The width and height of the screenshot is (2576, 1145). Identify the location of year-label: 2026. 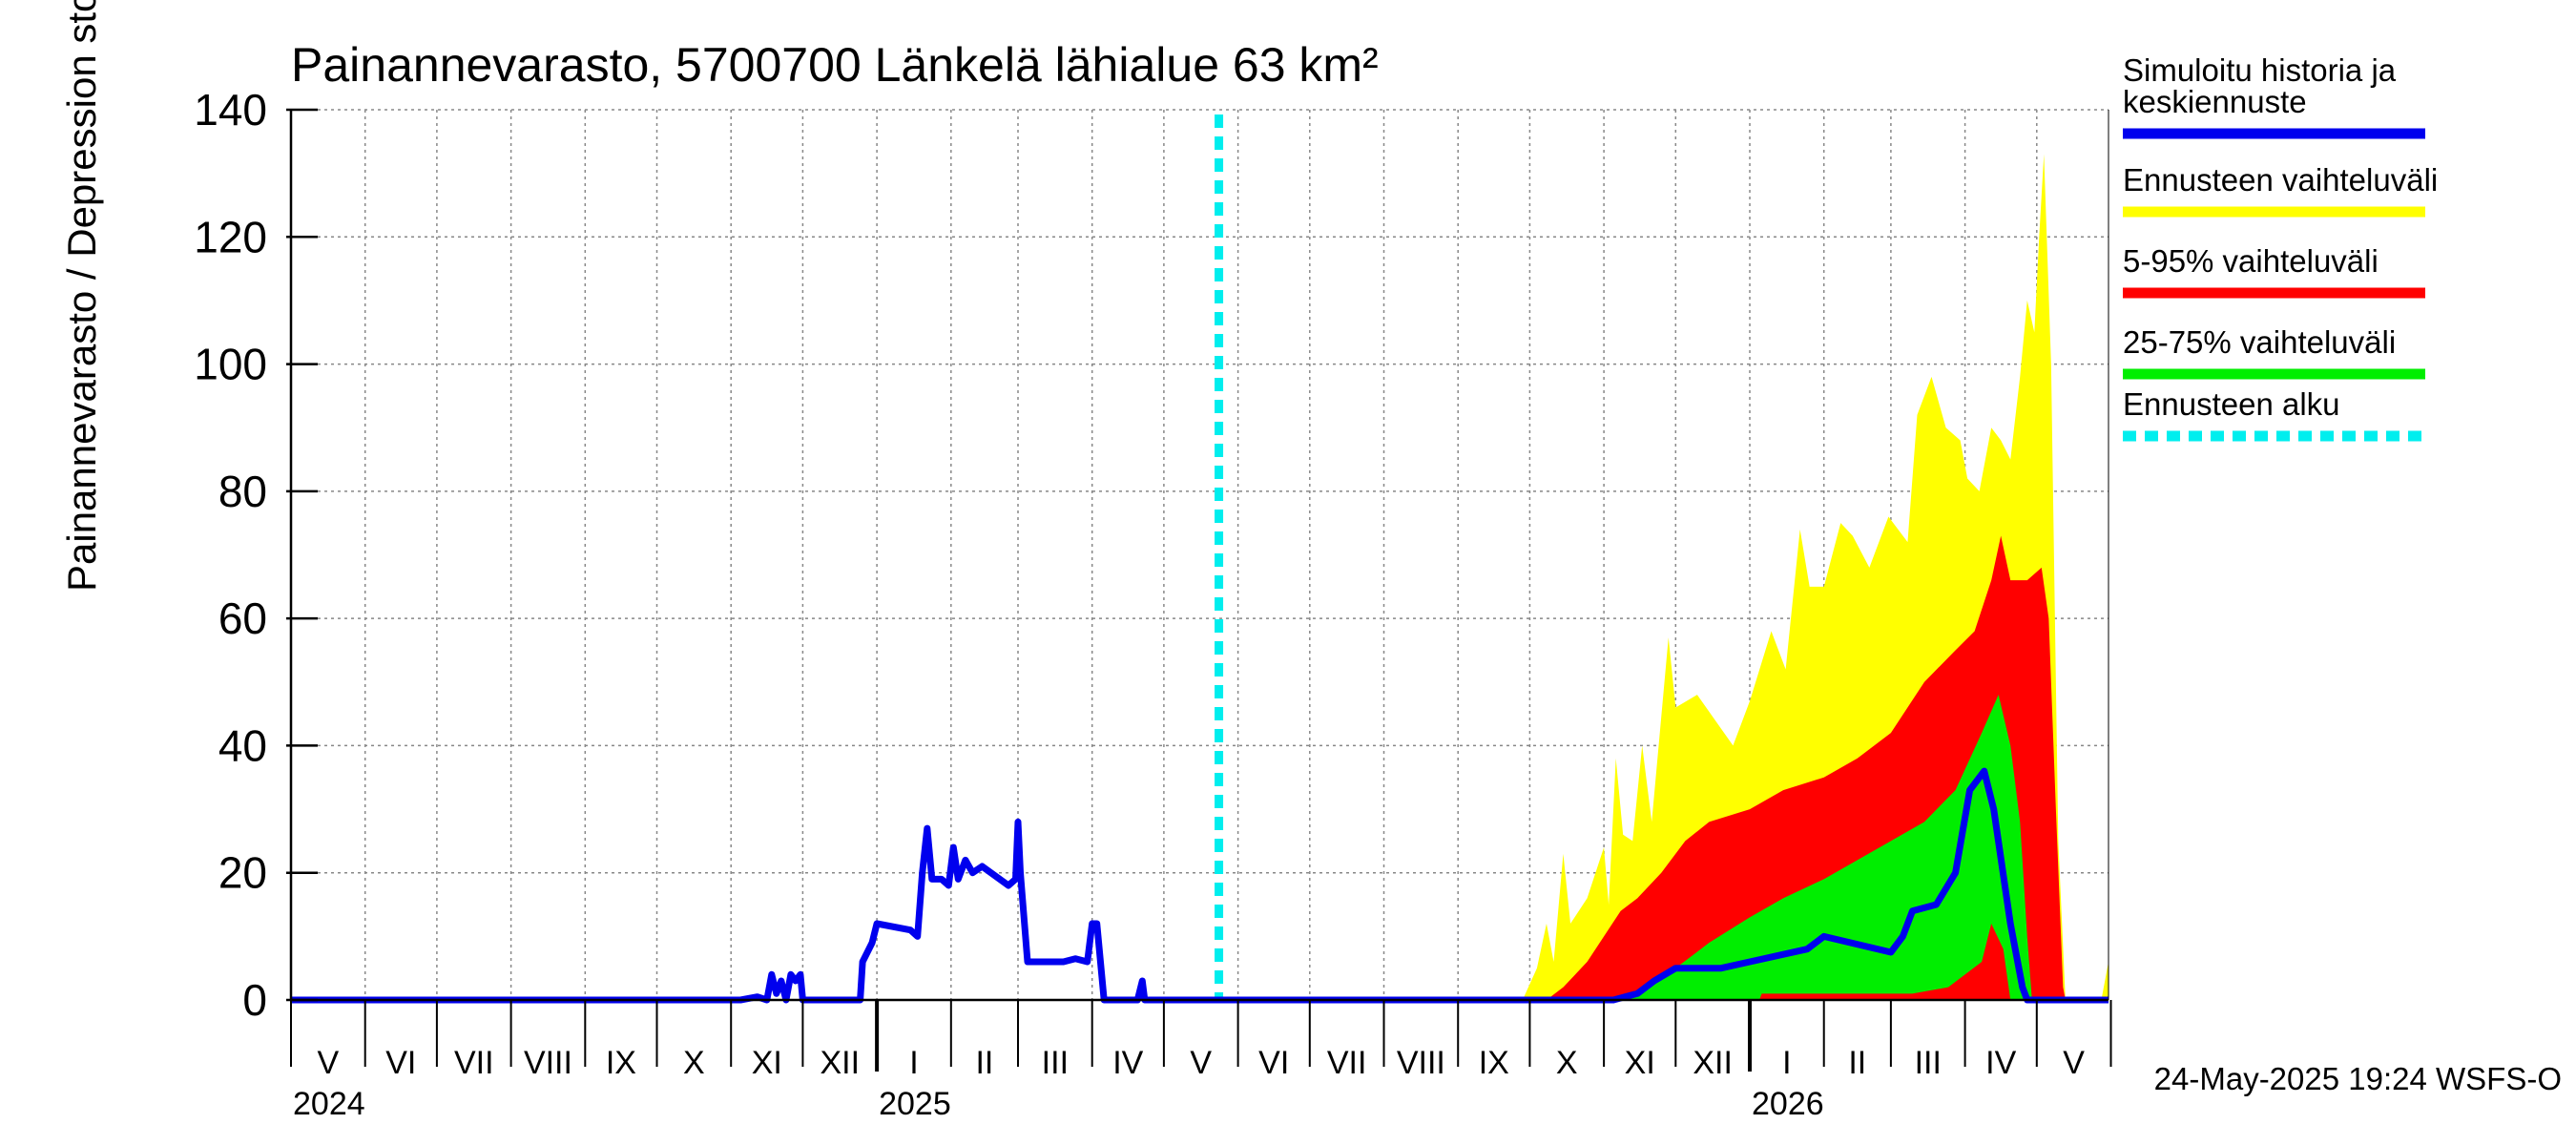
(1788, 1104).